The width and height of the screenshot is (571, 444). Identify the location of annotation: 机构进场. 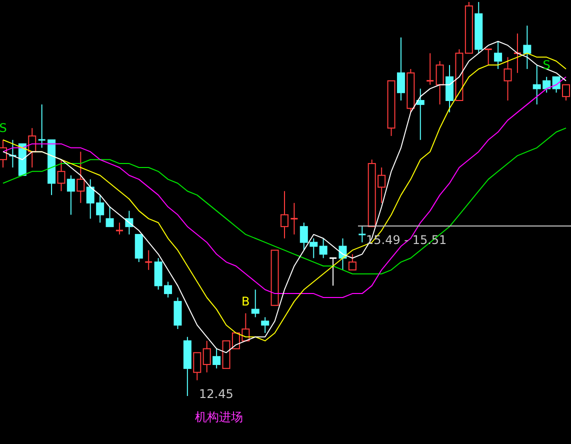
(219, 417).